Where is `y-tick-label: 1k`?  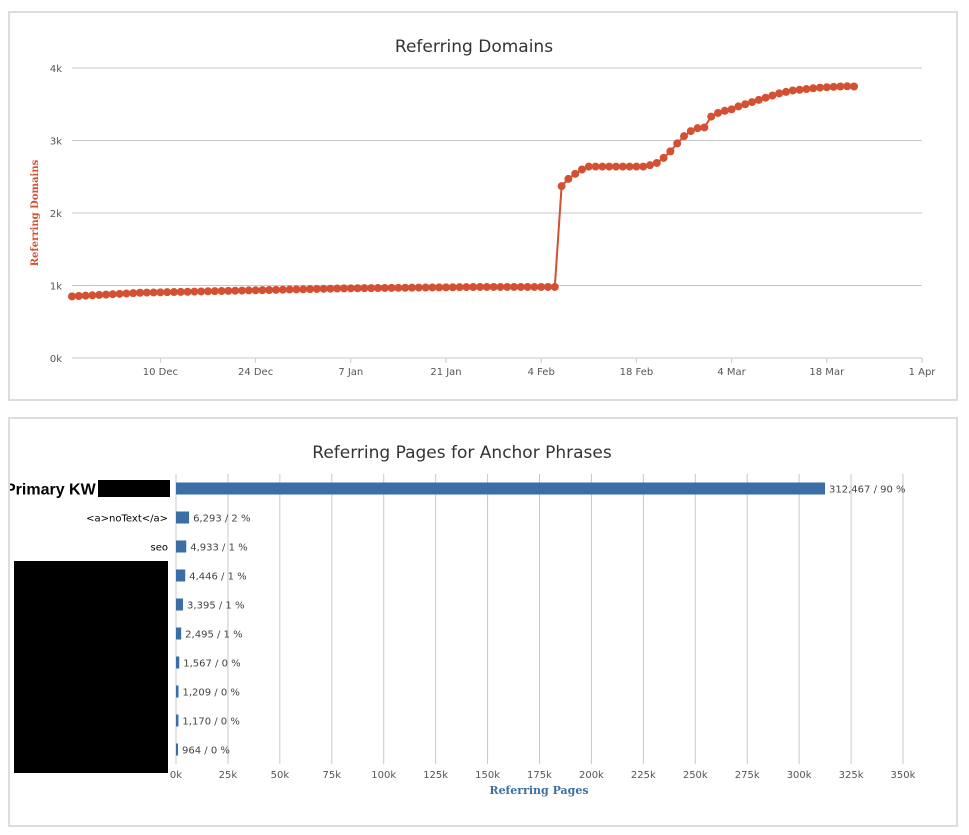 y-tick-label: 1k is located at coordinates (56, 287).